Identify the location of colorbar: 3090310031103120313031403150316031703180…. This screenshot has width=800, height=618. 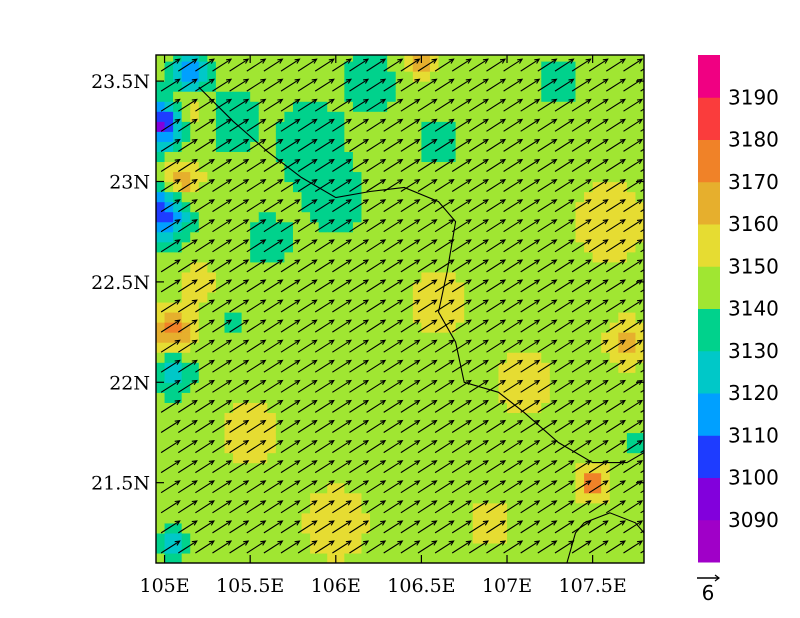
(738, 309).